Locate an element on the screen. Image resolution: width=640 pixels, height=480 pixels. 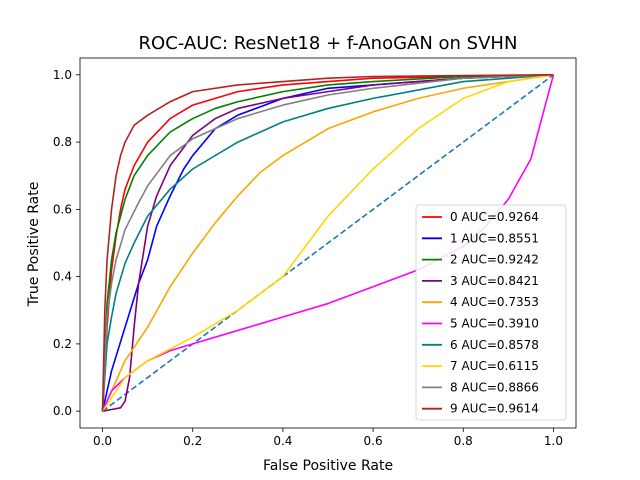
legend-label: 6 AUC=0.8578 is located at coordinates (494, 345).